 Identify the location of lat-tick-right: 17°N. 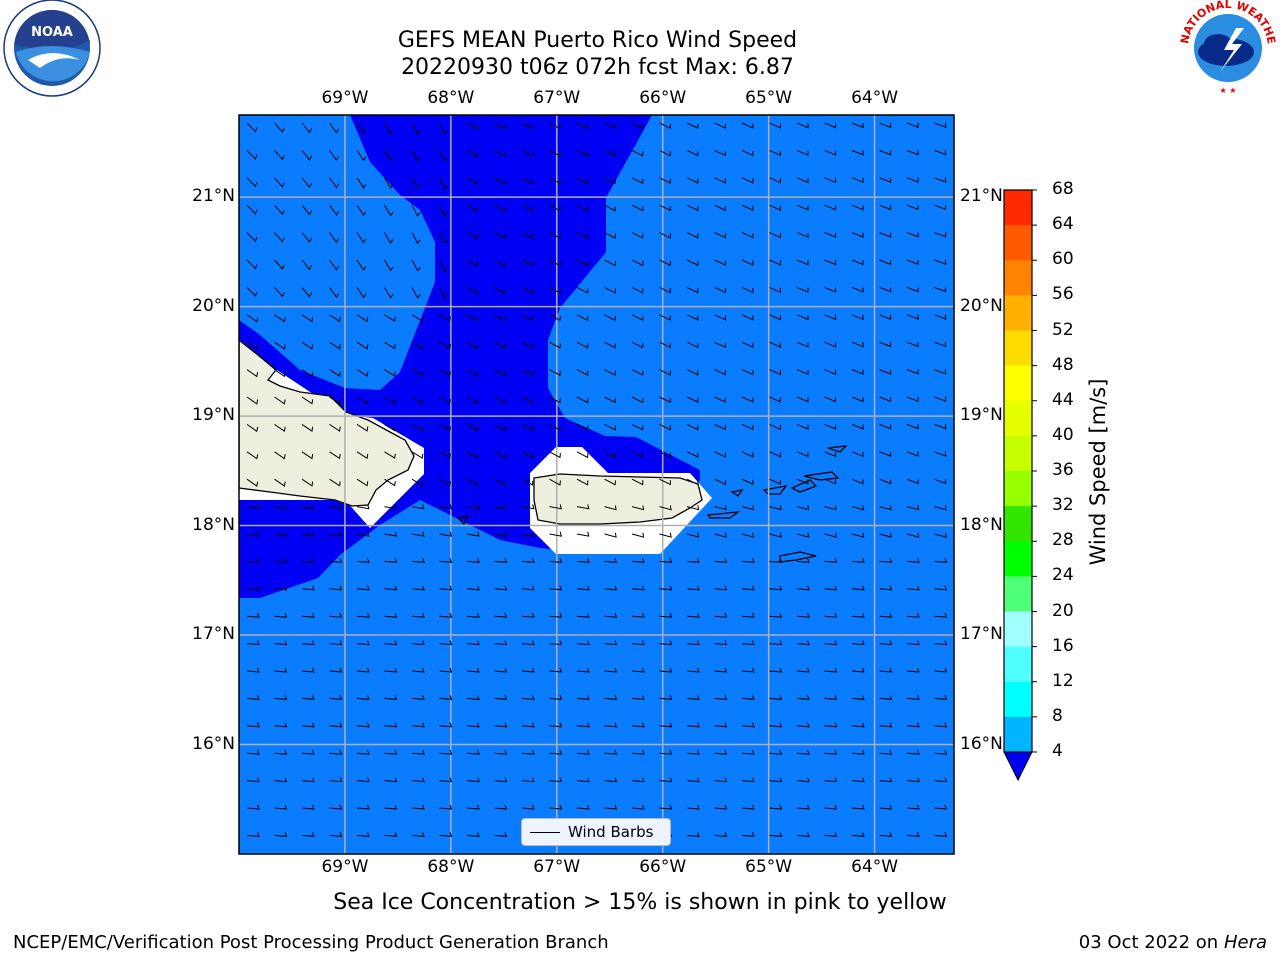
(981, 634).